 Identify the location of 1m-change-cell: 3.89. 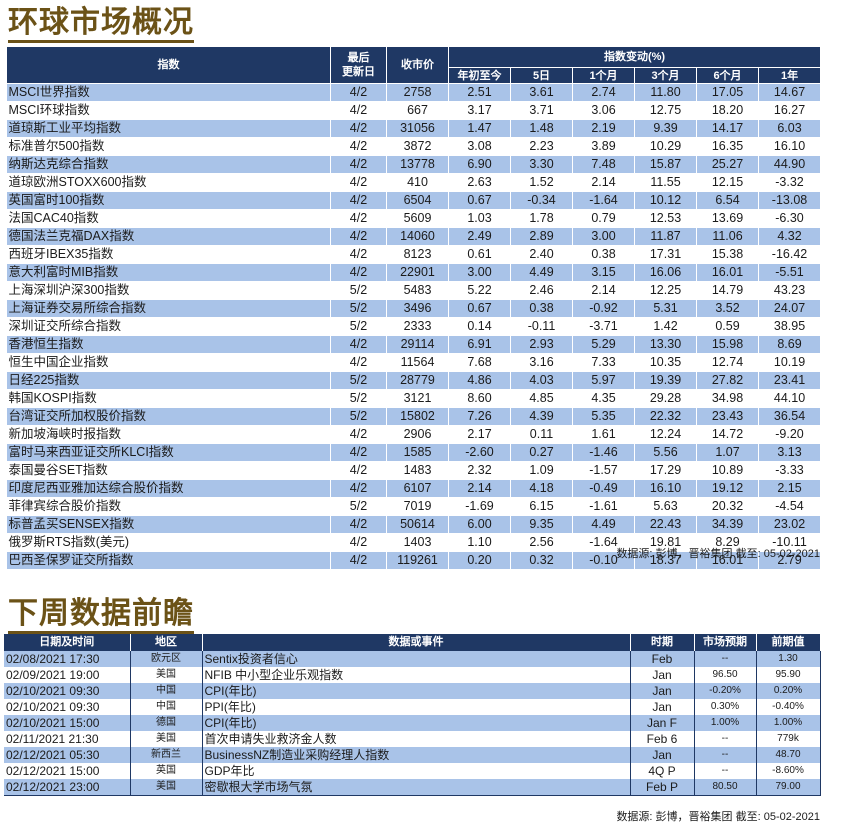
(603, 146).